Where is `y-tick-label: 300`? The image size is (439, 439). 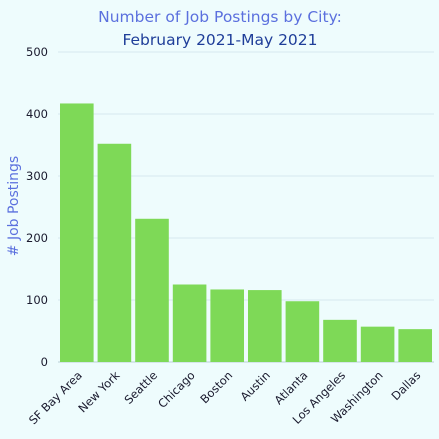
y-tick-label: 300 is located at coordinates (37, 176).